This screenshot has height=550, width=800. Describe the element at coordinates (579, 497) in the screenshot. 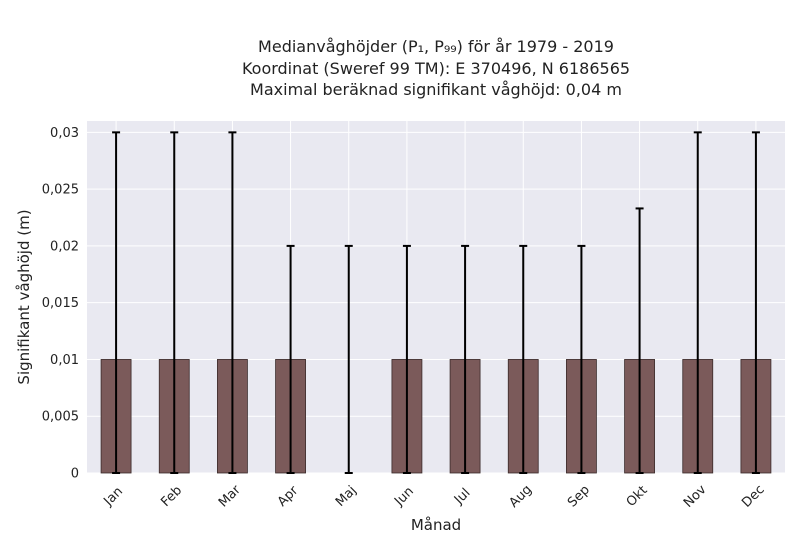

I see `x-tick-label: Sep` at that location.